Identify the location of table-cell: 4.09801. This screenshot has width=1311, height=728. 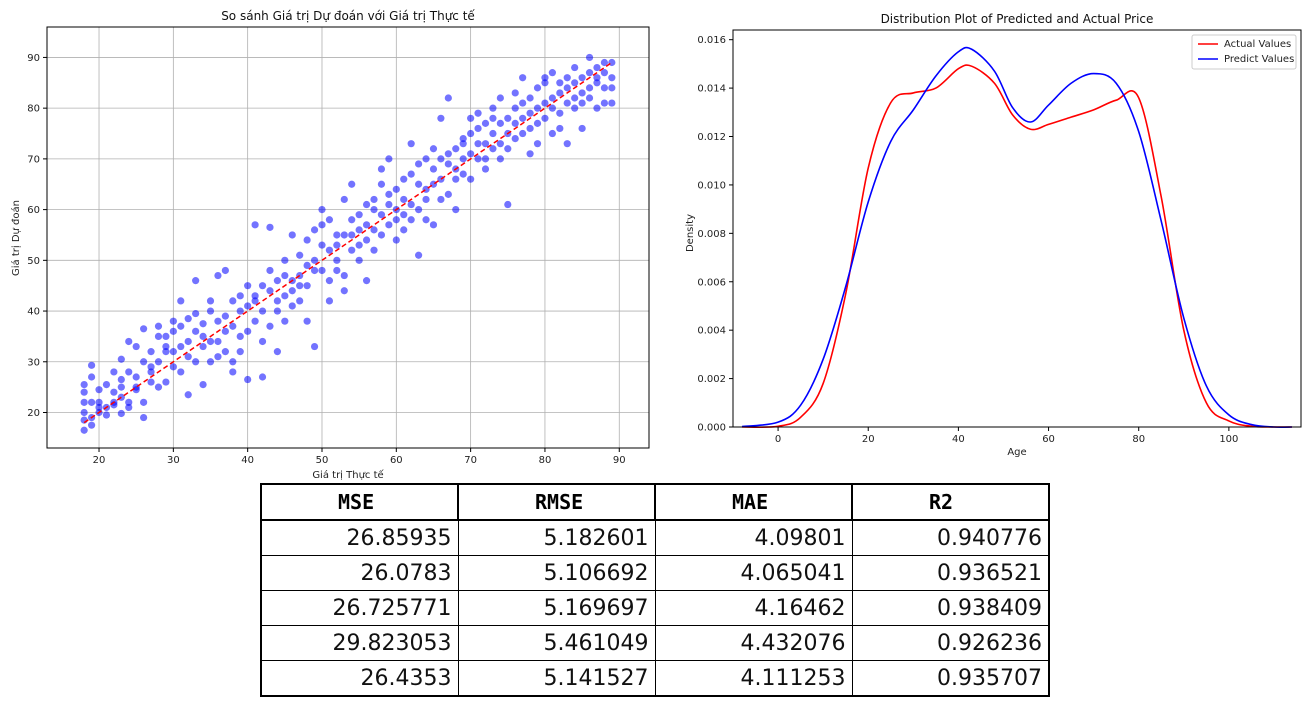
(753, 537).